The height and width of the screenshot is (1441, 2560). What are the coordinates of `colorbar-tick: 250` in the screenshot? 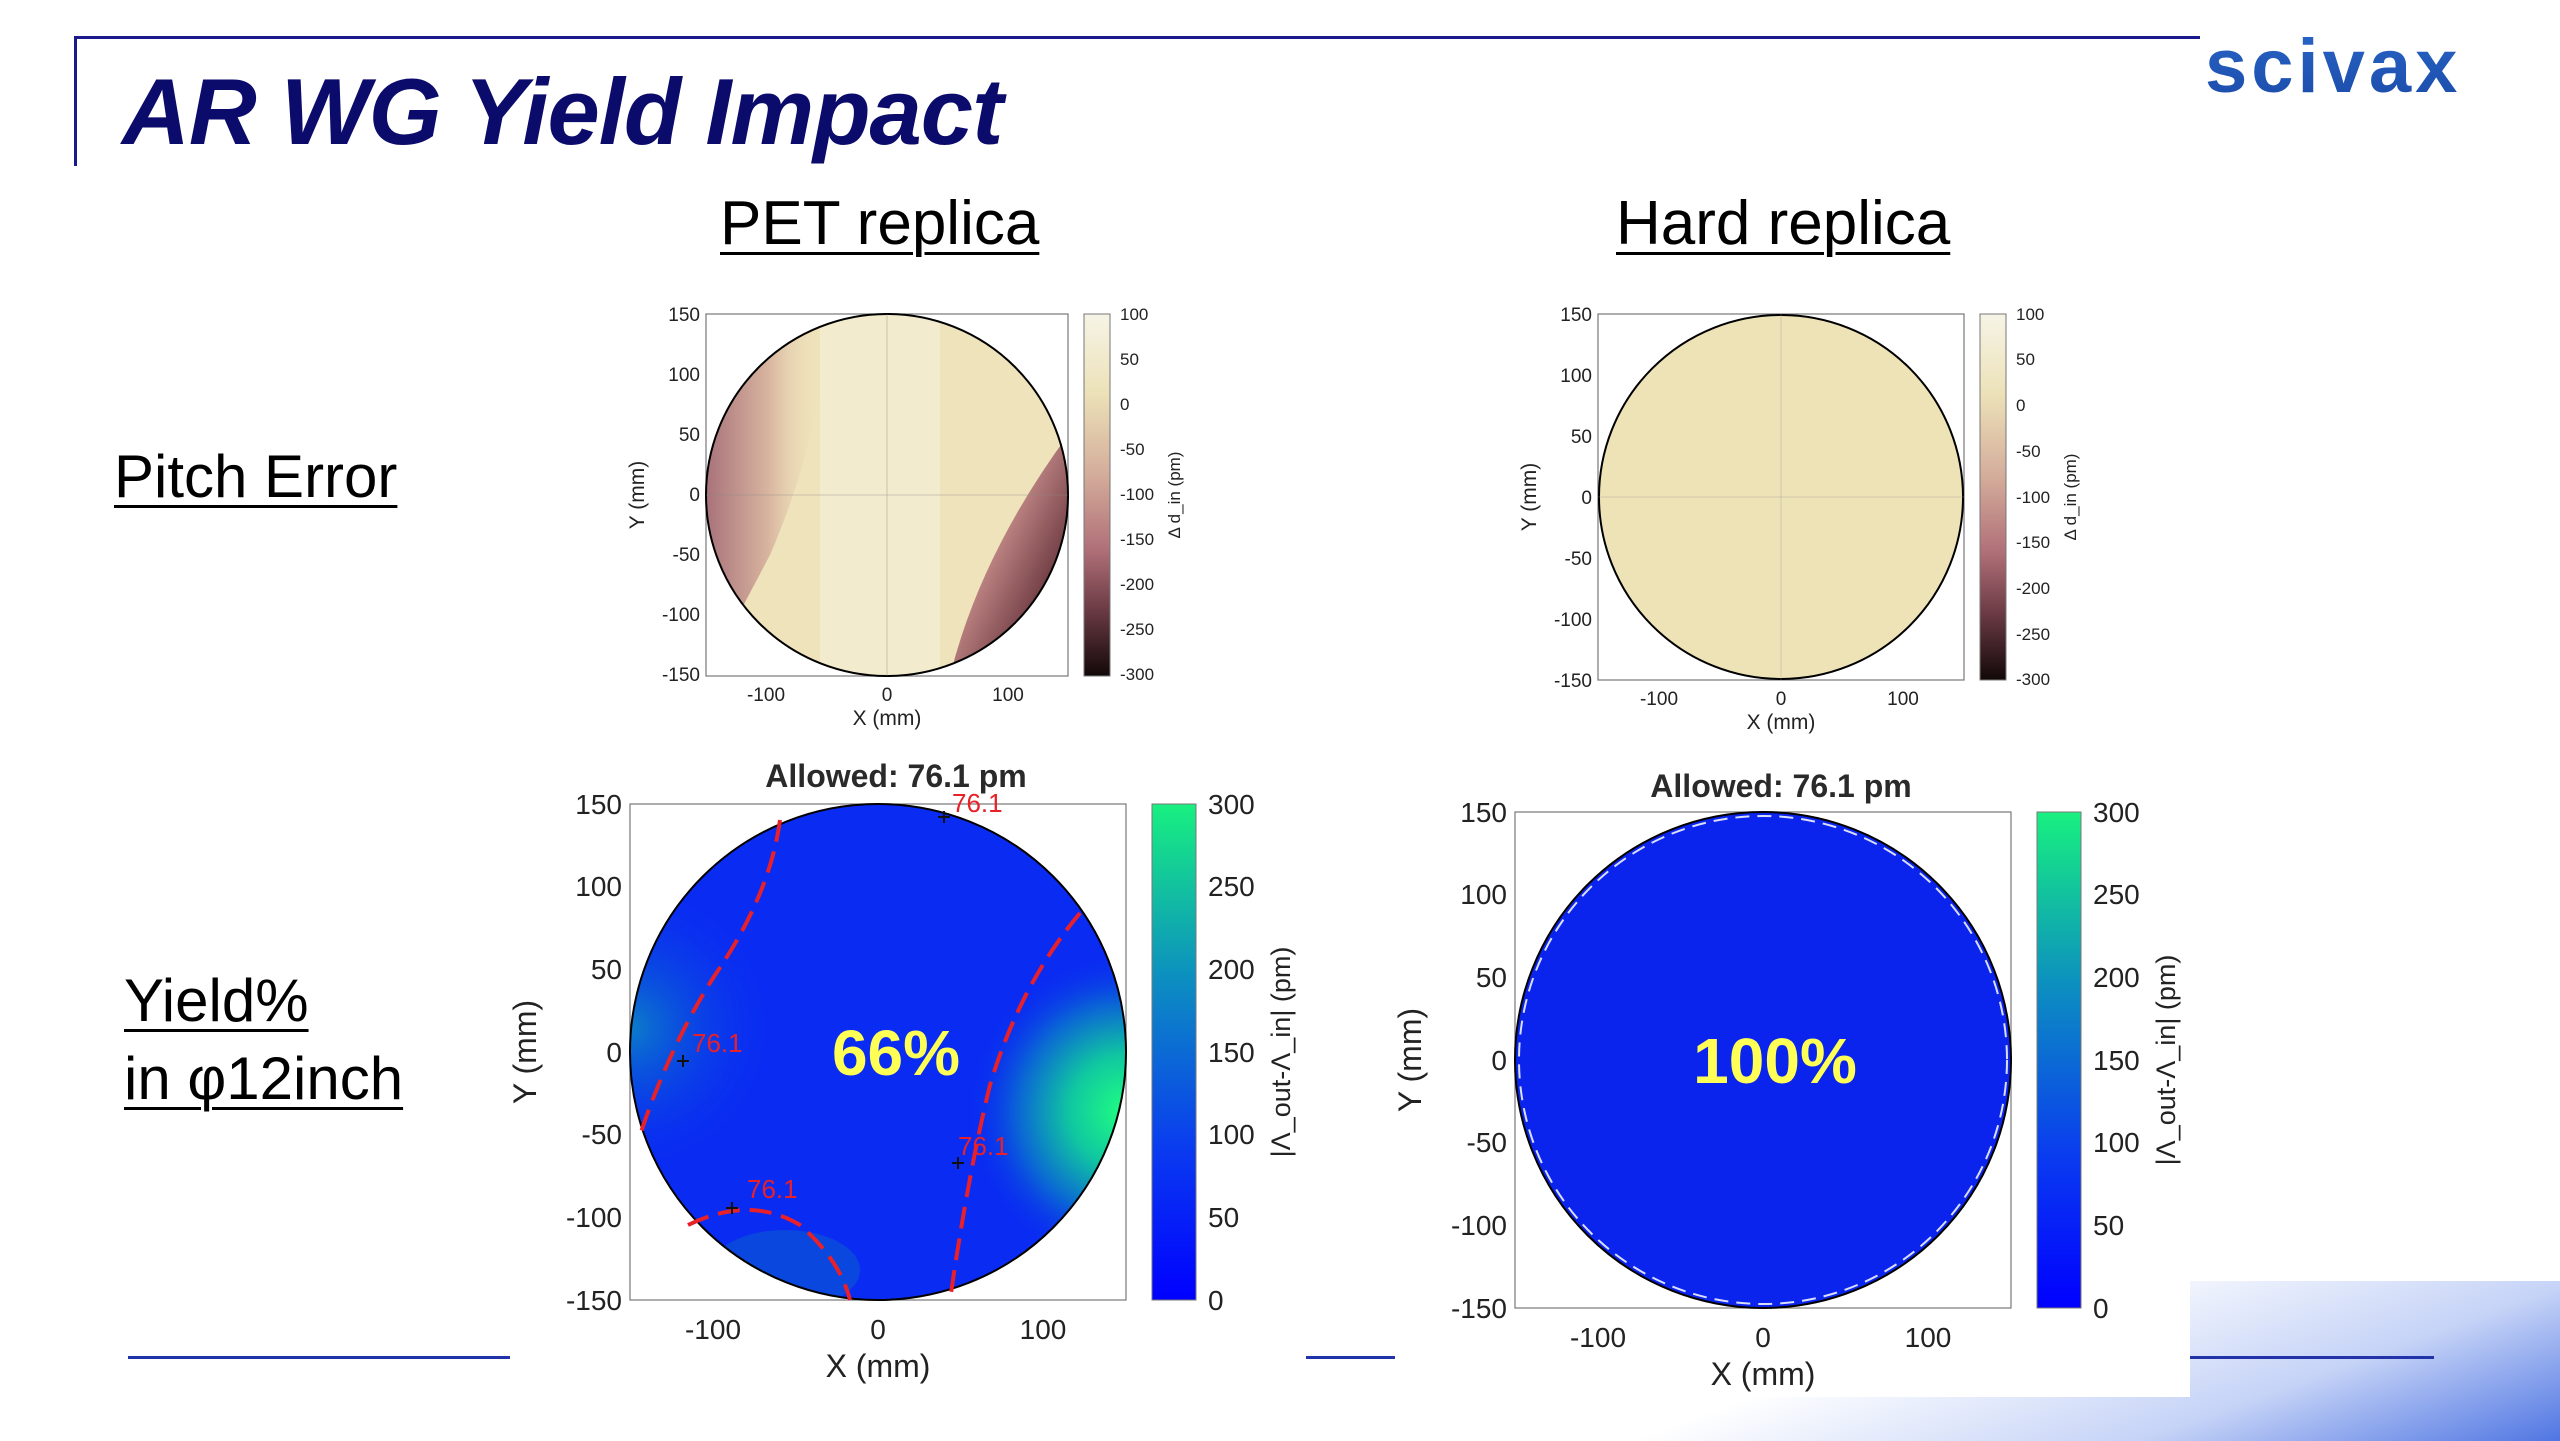 It's located at (1231, 886).